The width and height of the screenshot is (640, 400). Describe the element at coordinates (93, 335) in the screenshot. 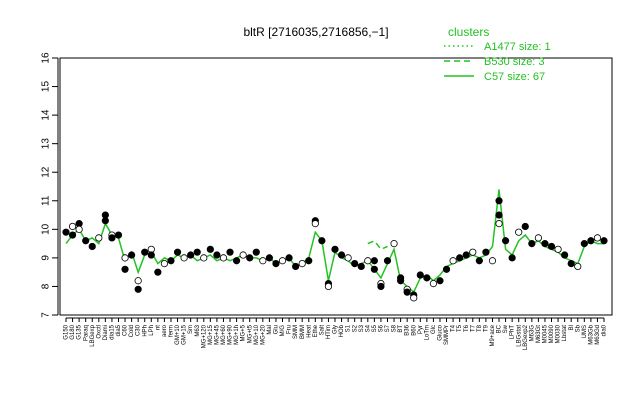

I see `x-tick-label: LBGexp` at that location.